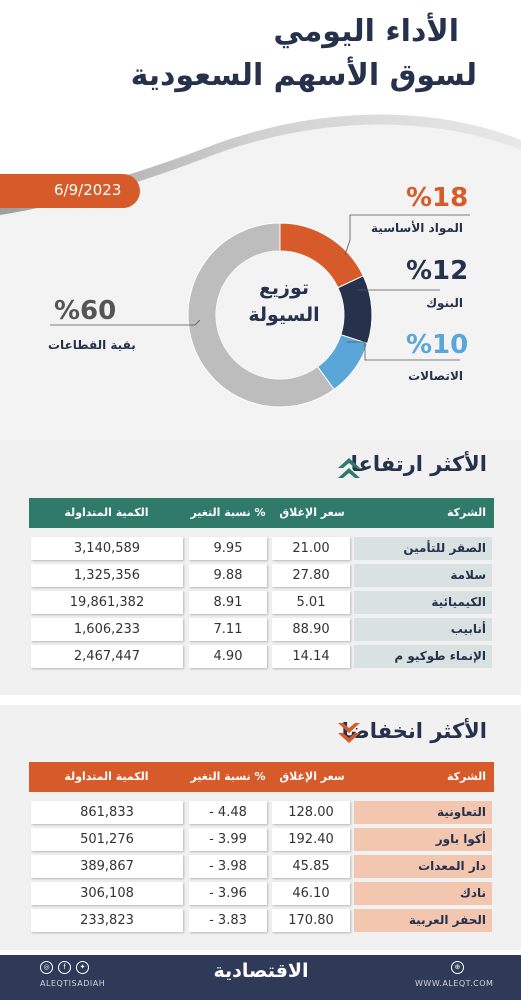 This screenshot has height=1000, width=521. What do you see at coordinates (414, 731) in the screenshot?
I see `losers-title: الأكثر انخفاضا` at bounding box center [414, 731].